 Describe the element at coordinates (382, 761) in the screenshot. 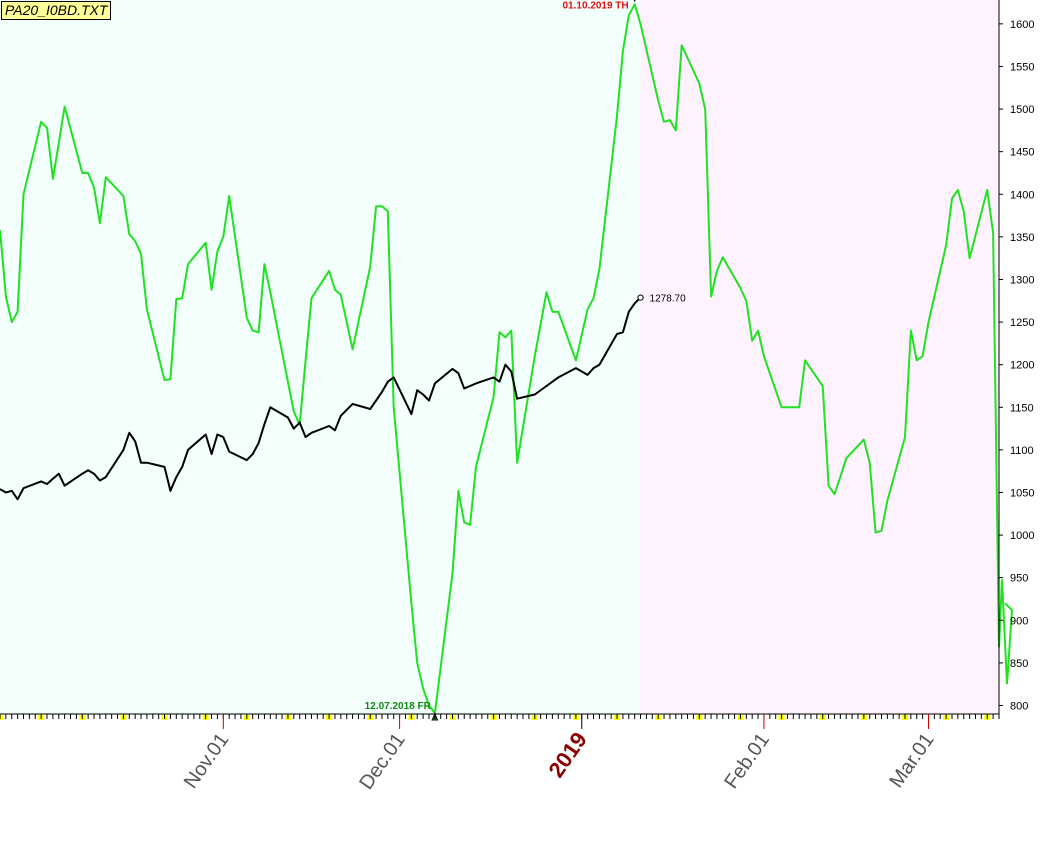

I see `x-tick-label: Dec.01` at that location.